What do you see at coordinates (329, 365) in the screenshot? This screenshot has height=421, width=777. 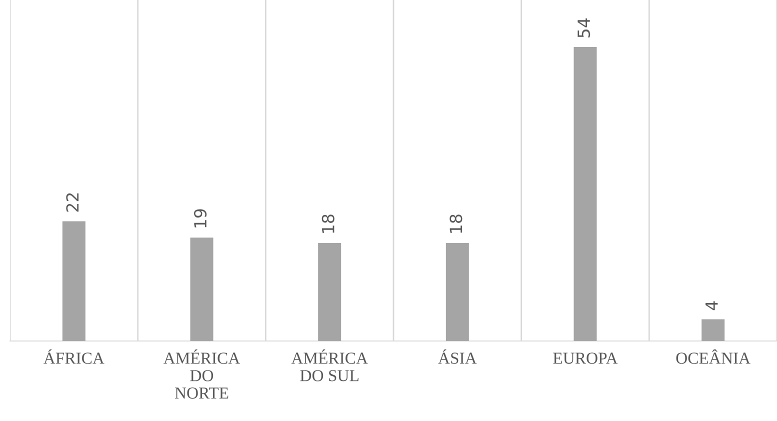 I see `x-tick-label: AMÉRICA DO SUL` at bounding box center [329, 365].